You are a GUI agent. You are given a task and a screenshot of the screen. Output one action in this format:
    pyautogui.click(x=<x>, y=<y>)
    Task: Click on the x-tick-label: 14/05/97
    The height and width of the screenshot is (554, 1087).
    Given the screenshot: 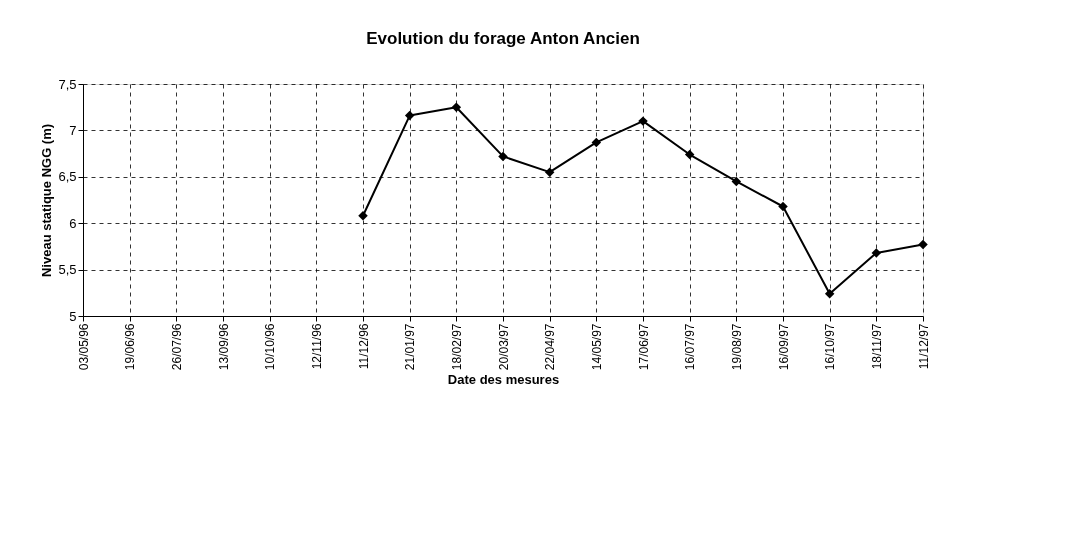 What is the action you would take?
    pyautogui.click(x=596, y=347)
    